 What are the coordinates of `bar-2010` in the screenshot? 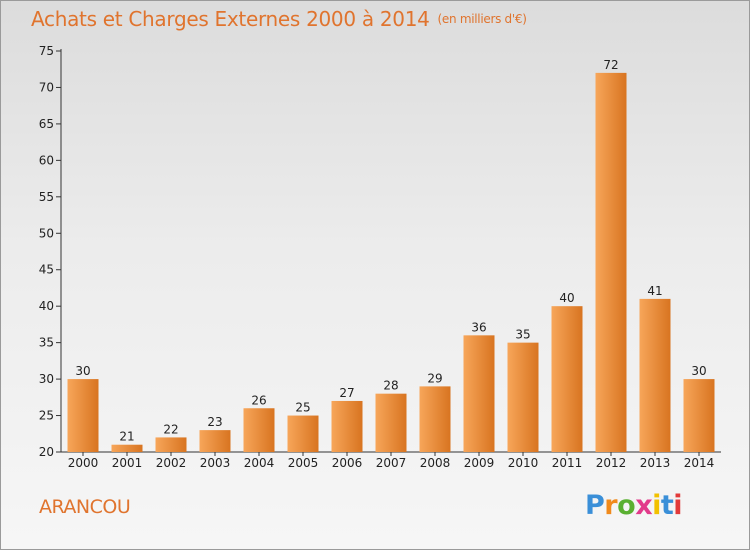 It's located at (523, 397).